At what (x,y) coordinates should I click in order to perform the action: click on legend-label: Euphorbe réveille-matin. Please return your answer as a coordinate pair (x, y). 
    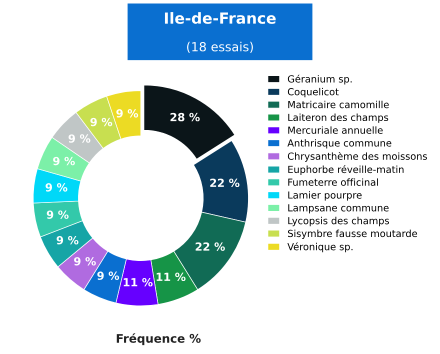
    Looking at the image, I should click on (346, 170).